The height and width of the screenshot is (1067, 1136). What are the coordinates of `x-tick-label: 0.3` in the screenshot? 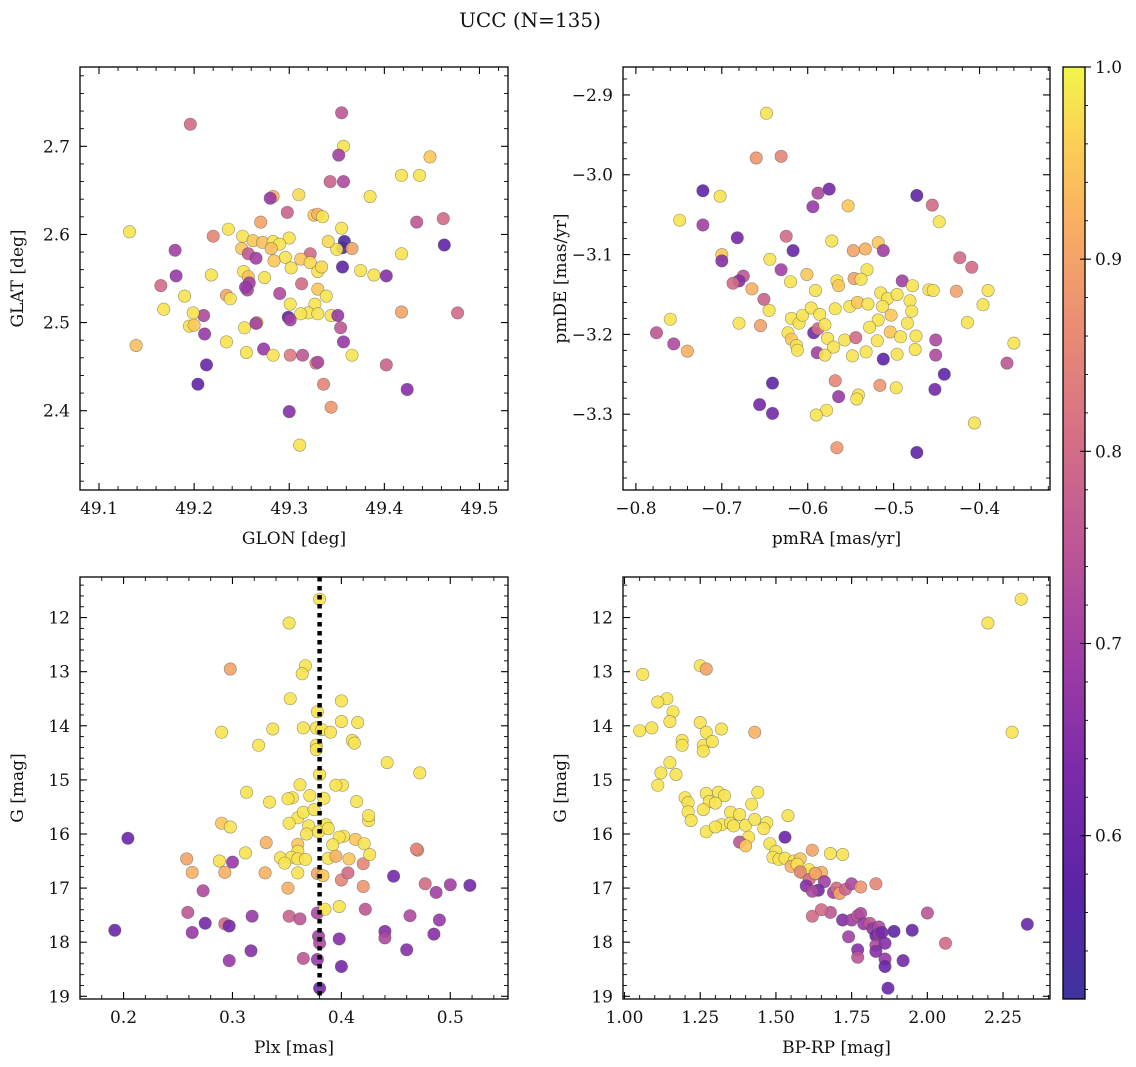 It's located at (232, 1018).